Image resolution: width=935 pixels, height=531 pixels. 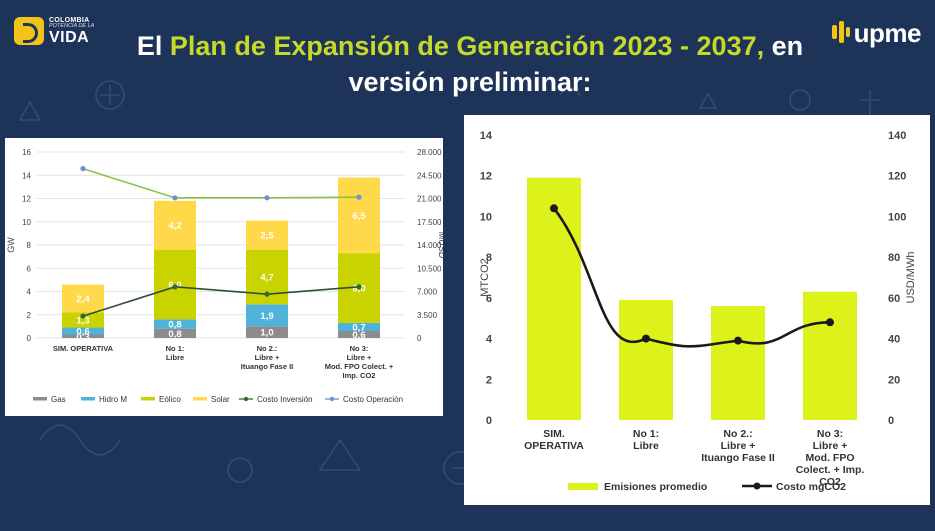 What do you see at coordinates (811, 487) in the screenshot?
I see `legend-label: Costo mgCO2` at bounding box center [811, 487].